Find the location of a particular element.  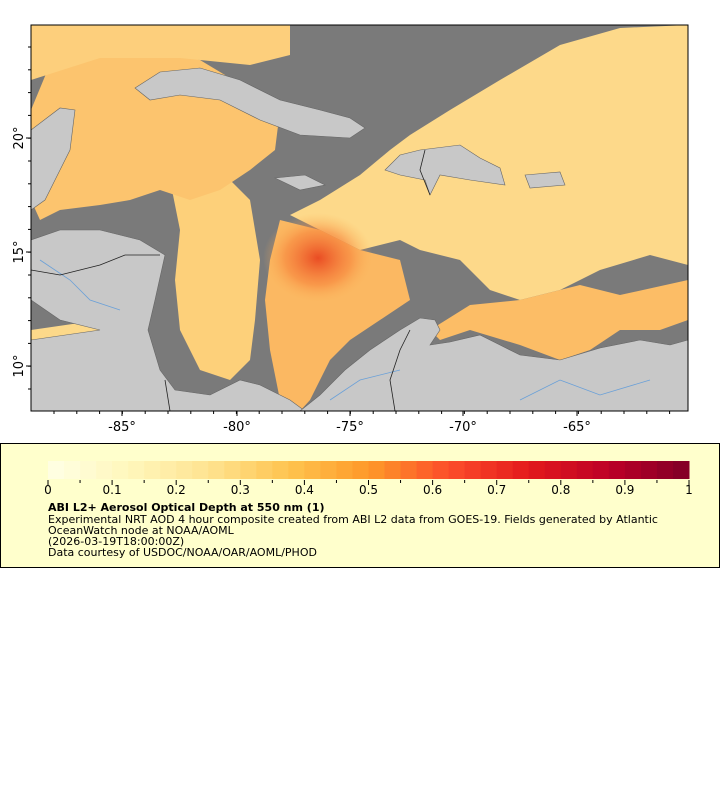

colorbar: 0 0.1 0.2 0.3 0.4 0.5 0.6 0.7 0.8 0.9 1 is located at coordinates (368, 479).